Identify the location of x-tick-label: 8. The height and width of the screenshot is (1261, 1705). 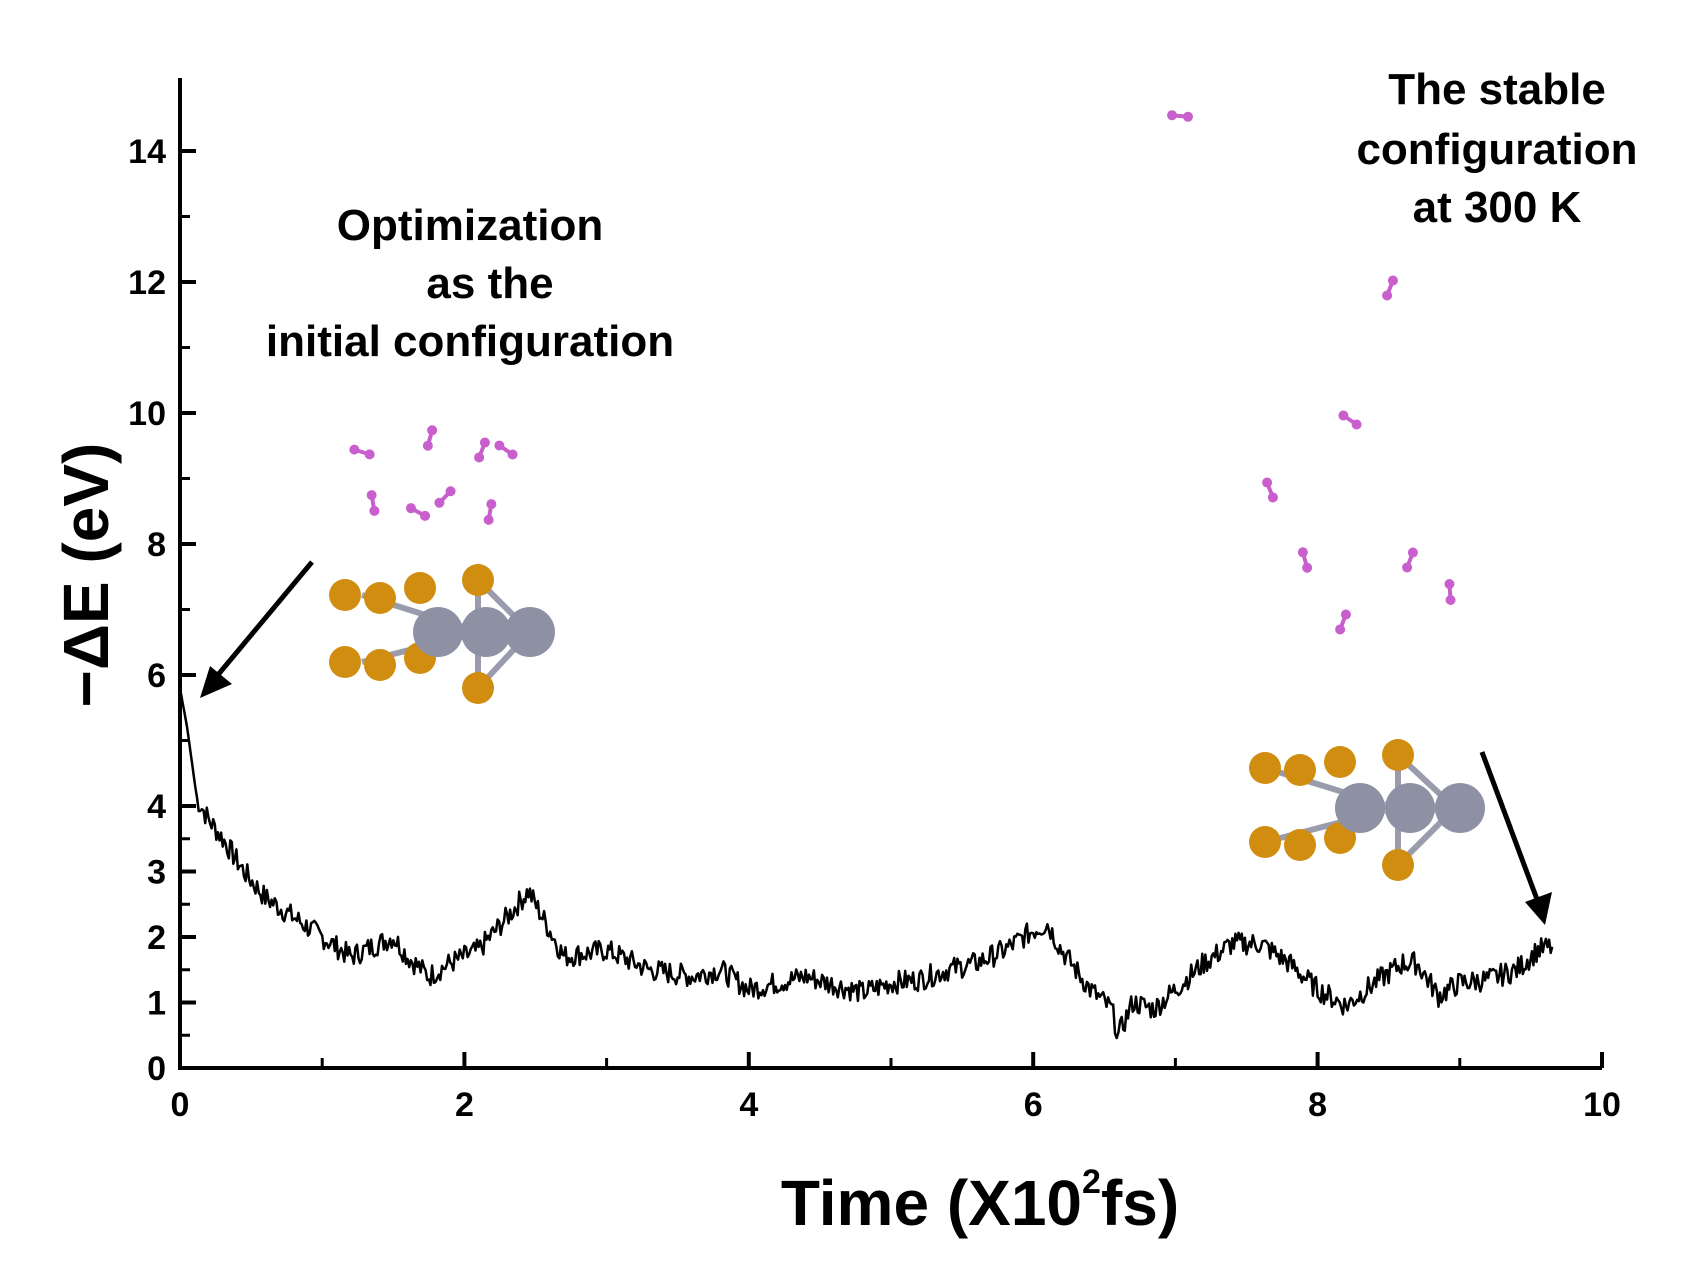
(1317, 1105).